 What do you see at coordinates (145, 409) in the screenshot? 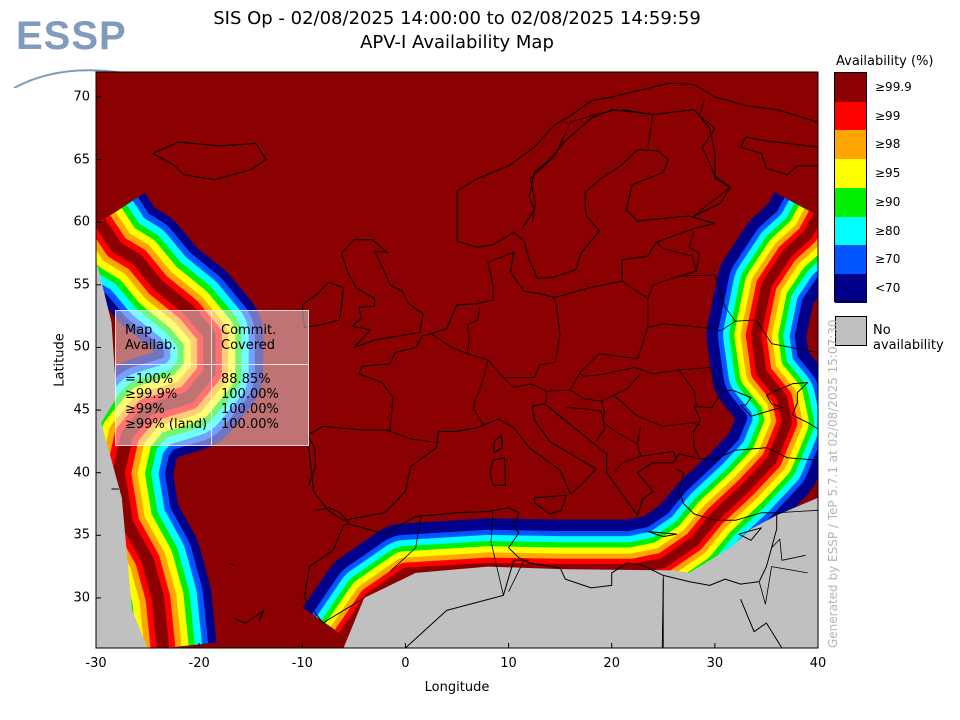
I see `table-row-label: ≥99%` at bounding box center [145, 409].